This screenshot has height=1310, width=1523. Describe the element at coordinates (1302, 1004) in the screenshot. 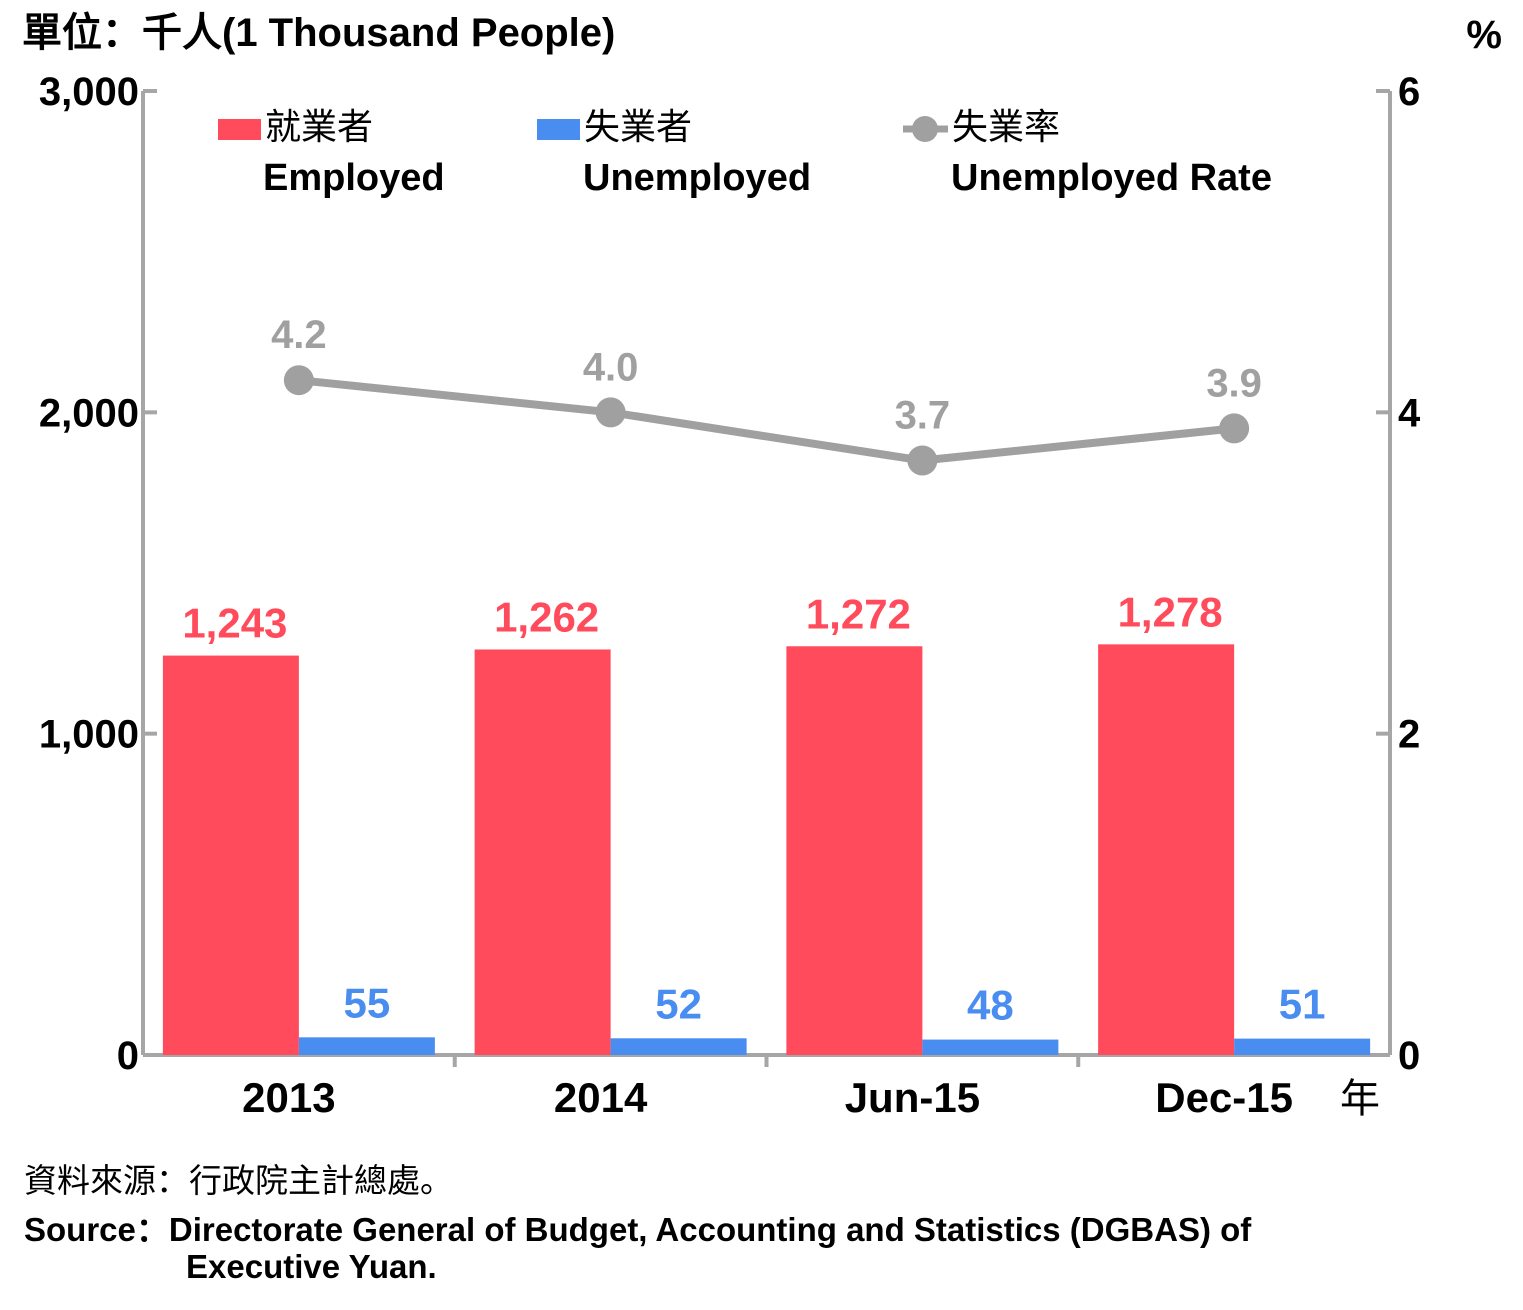

I see `data-label-unemployed: 51` at that location.